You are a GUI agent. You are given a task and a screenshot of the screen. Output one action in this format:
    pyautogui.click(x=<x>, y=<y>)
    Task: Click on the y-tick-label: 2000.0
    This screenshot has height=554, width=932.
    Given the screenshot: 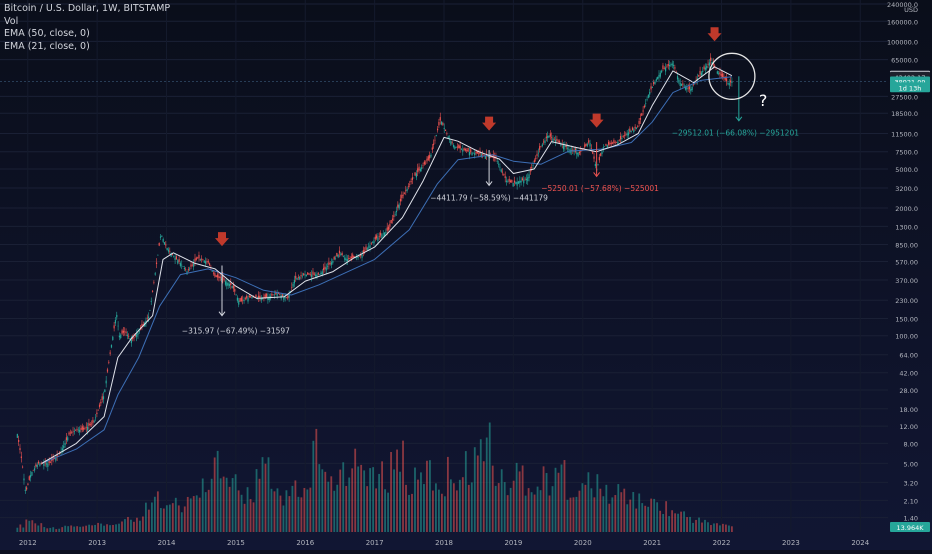 What is the action you would take?
    pyautogui.click(x=906, y=209)
    